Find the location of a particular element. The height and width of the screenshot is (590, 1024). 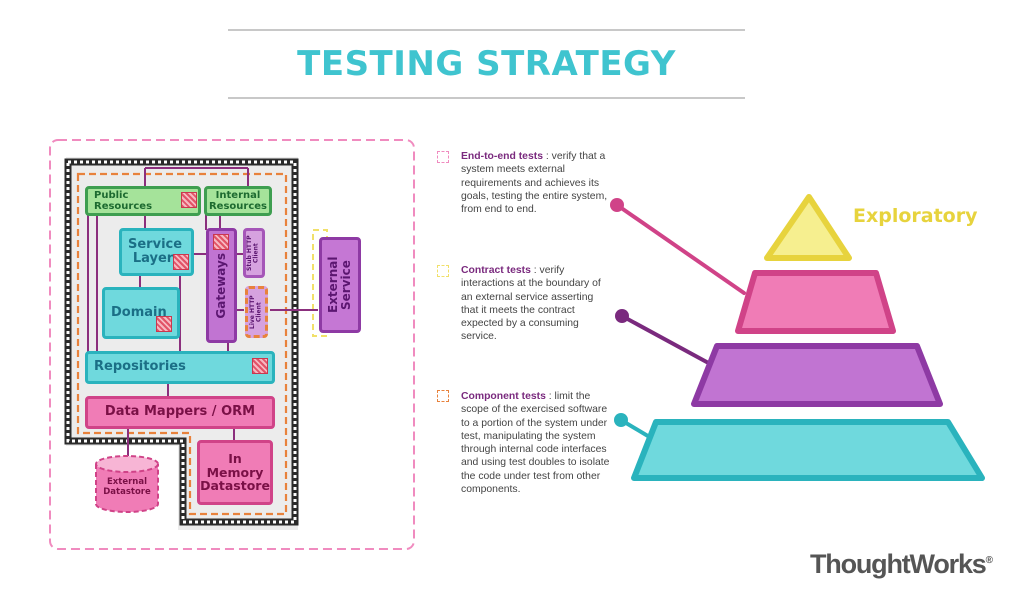

end-to-end-legend-swatch is located at coordinates (443, 157).